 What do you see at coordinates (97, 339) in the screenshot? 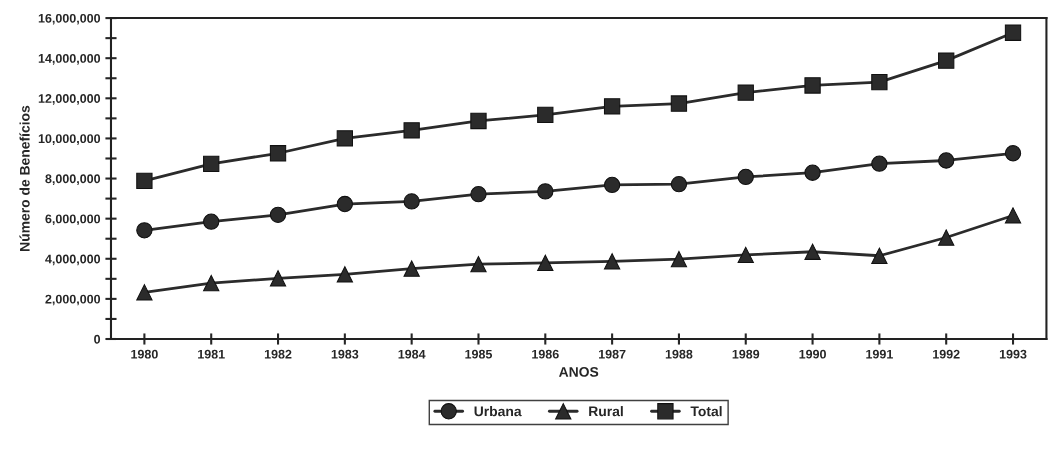
I see `y-tick-label: 0` at bounding box center [97, 339].